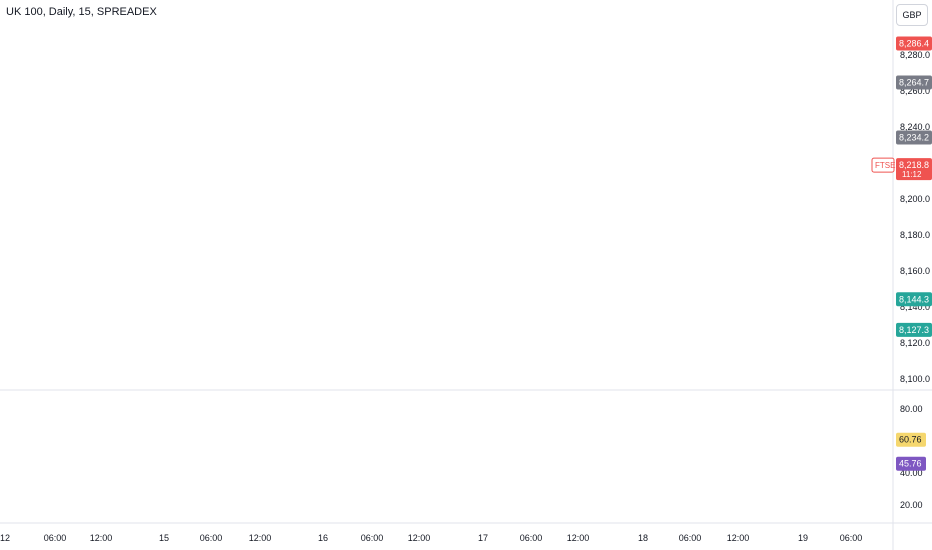  I want to click on price-tag-label: 8,127.3, so click(914, 330).